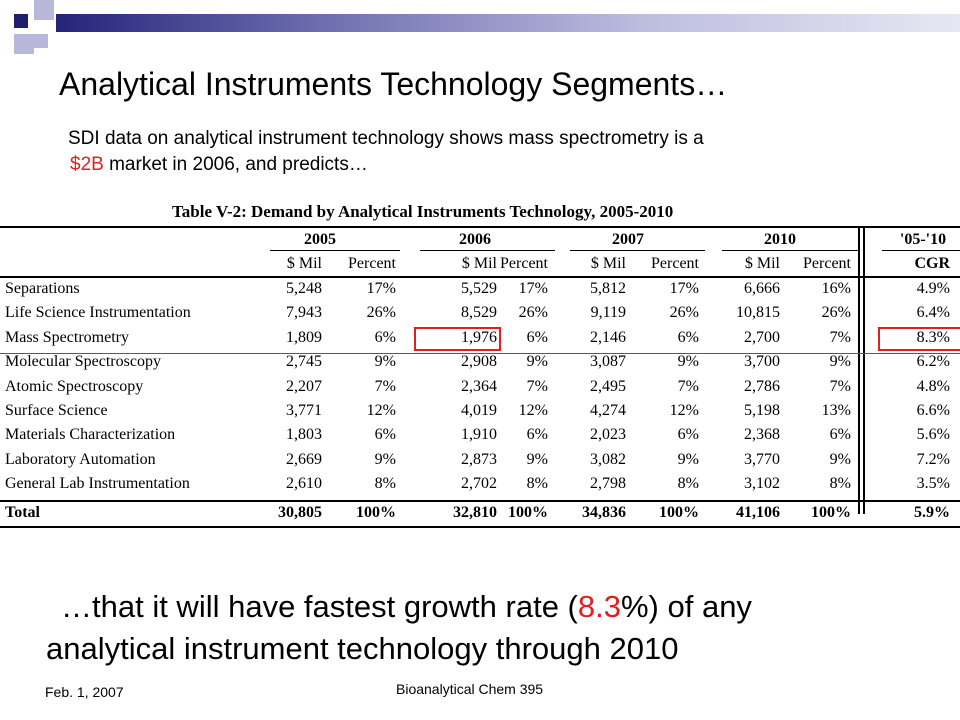  Describe the element at coordinates (836, 288) in the screenshot. I see `table-cell: 16%` at that location.